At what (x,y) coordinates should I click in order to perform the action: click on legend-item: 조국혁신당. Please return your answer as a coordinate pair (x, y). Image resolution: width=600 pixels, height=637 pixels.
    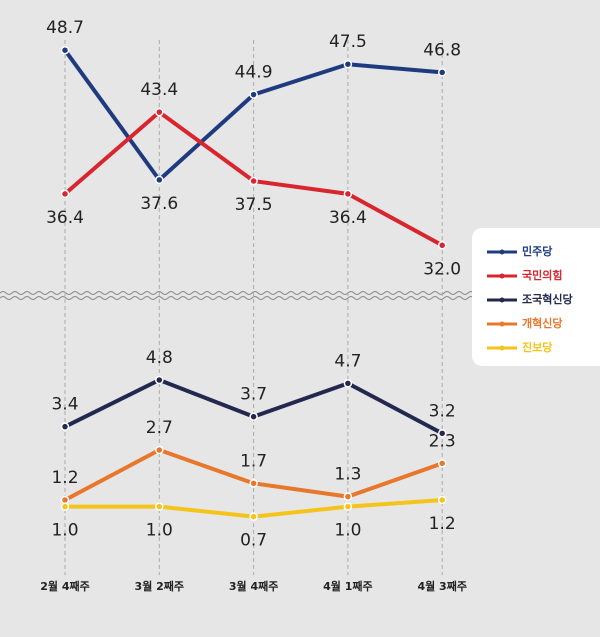
    Looking at the image, I should click on (530, 299).